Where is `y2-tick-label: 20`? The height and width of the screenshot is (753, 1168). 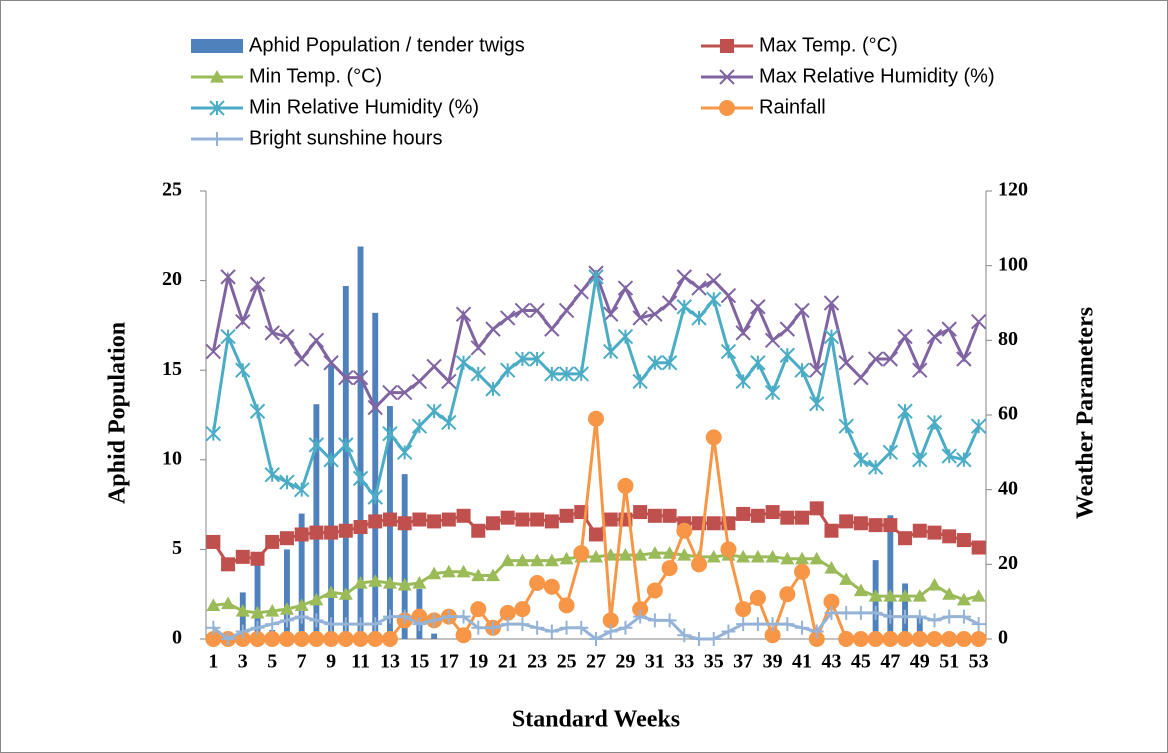 y2-tick-label: 20 is located at coordinates (1008, 563).